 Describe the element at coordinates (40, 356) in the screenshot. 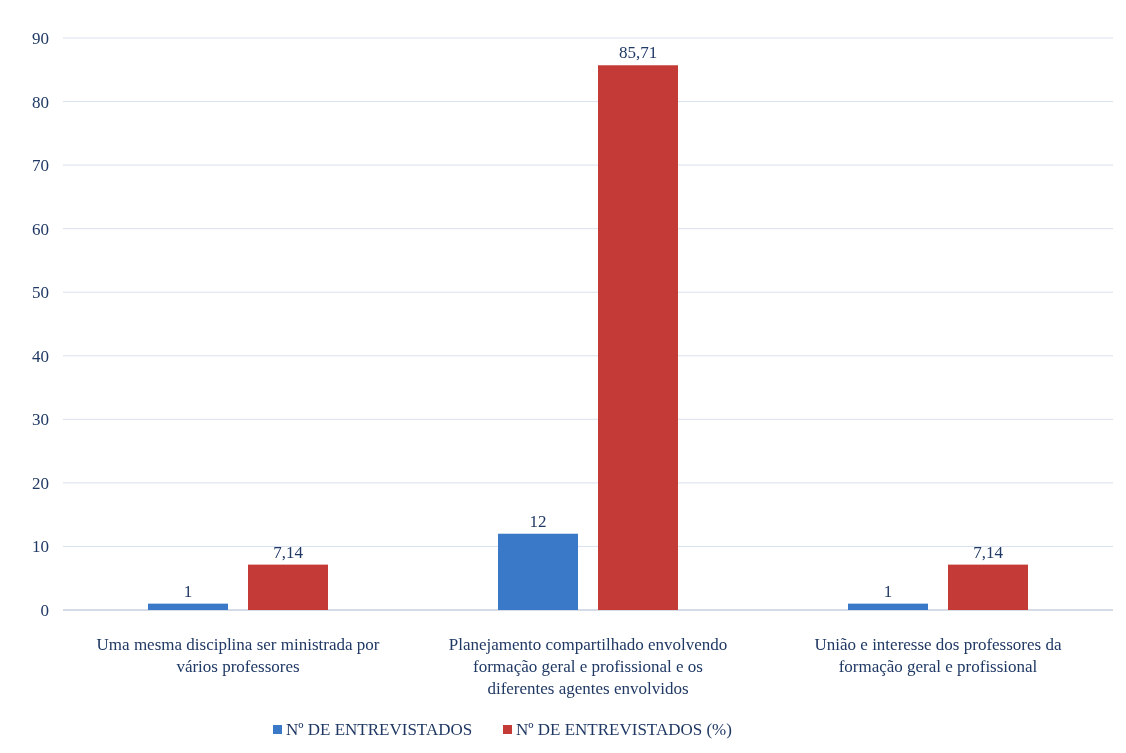

I see `y-tick-label: 40` at that location.